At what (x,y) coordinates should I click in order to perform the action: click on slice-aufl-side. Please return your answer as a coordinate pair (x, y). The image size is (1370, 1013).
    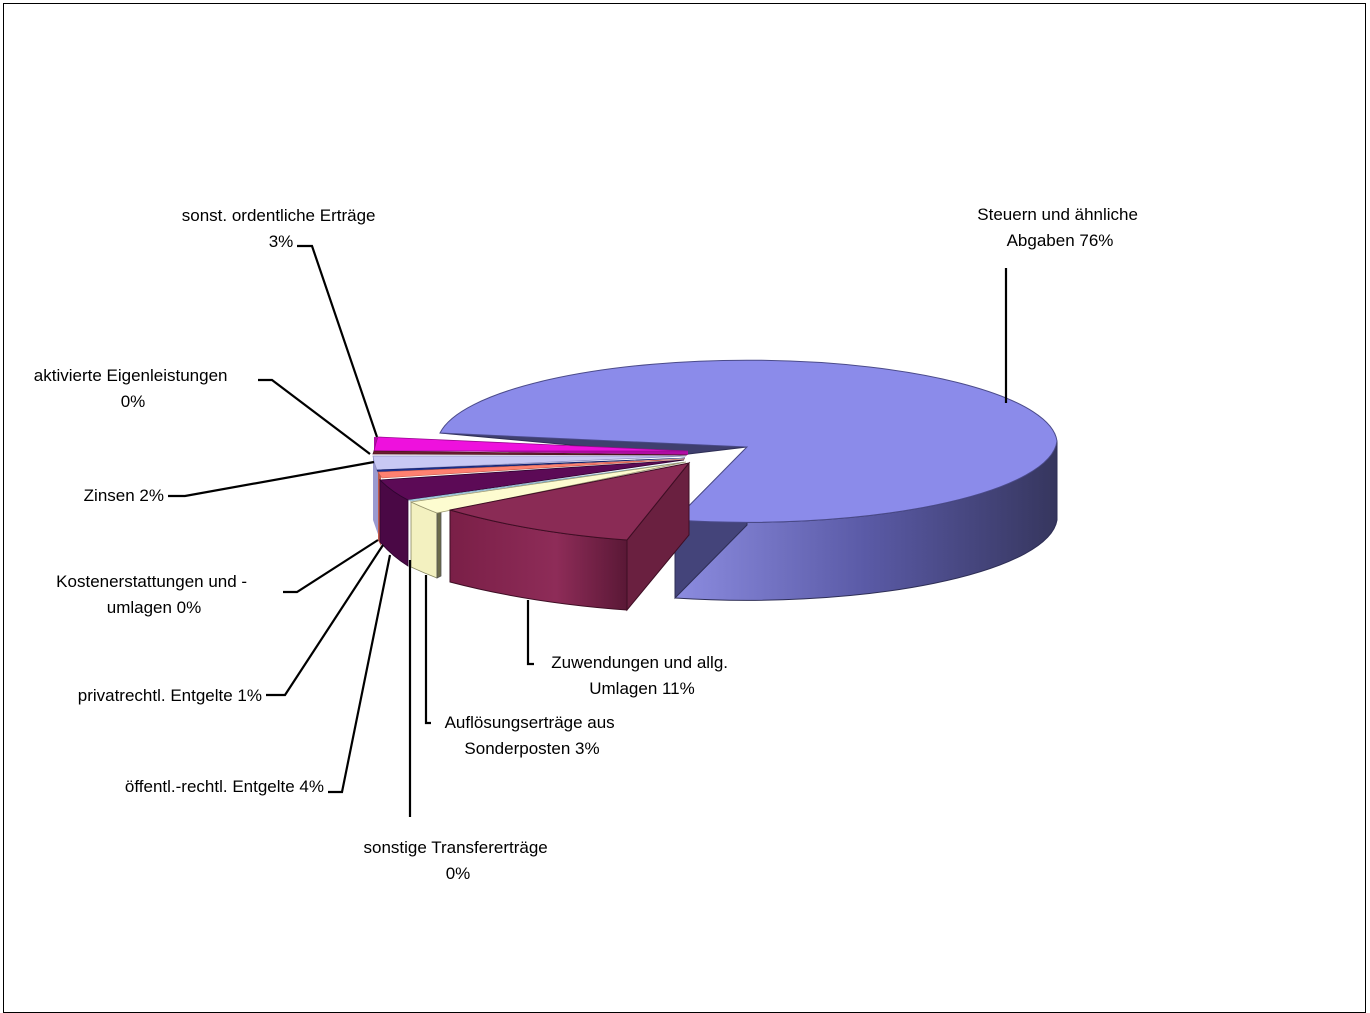
    Looking at the image, I should click on (424, 540).